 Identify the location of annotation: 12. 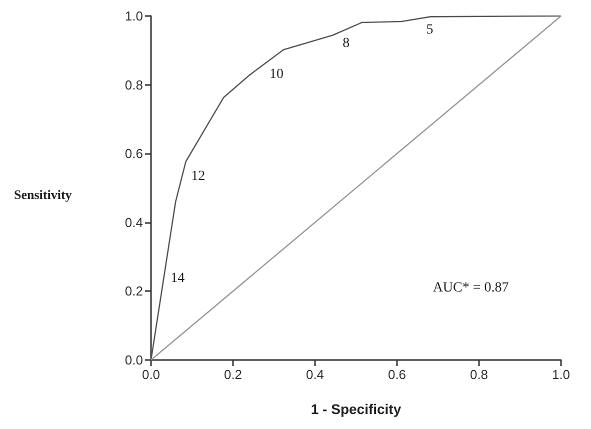
(198, 176).